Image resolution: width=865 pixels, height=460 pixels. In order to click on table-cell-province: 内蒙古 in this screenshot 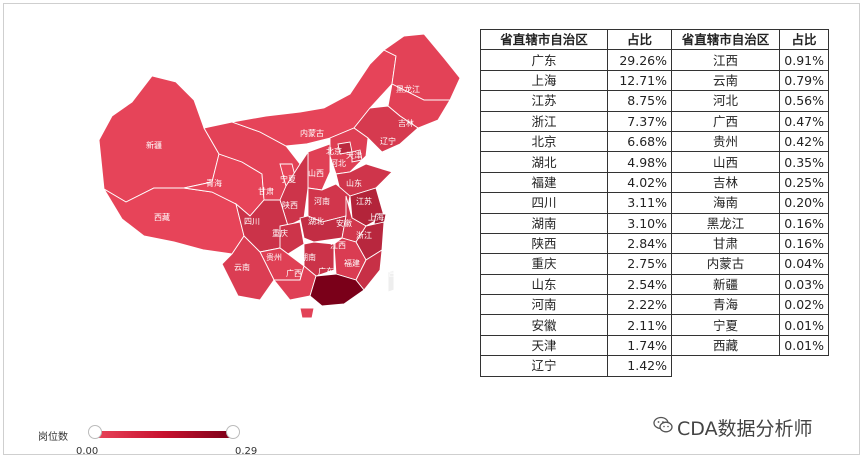, I will do `click(725, 264)`.